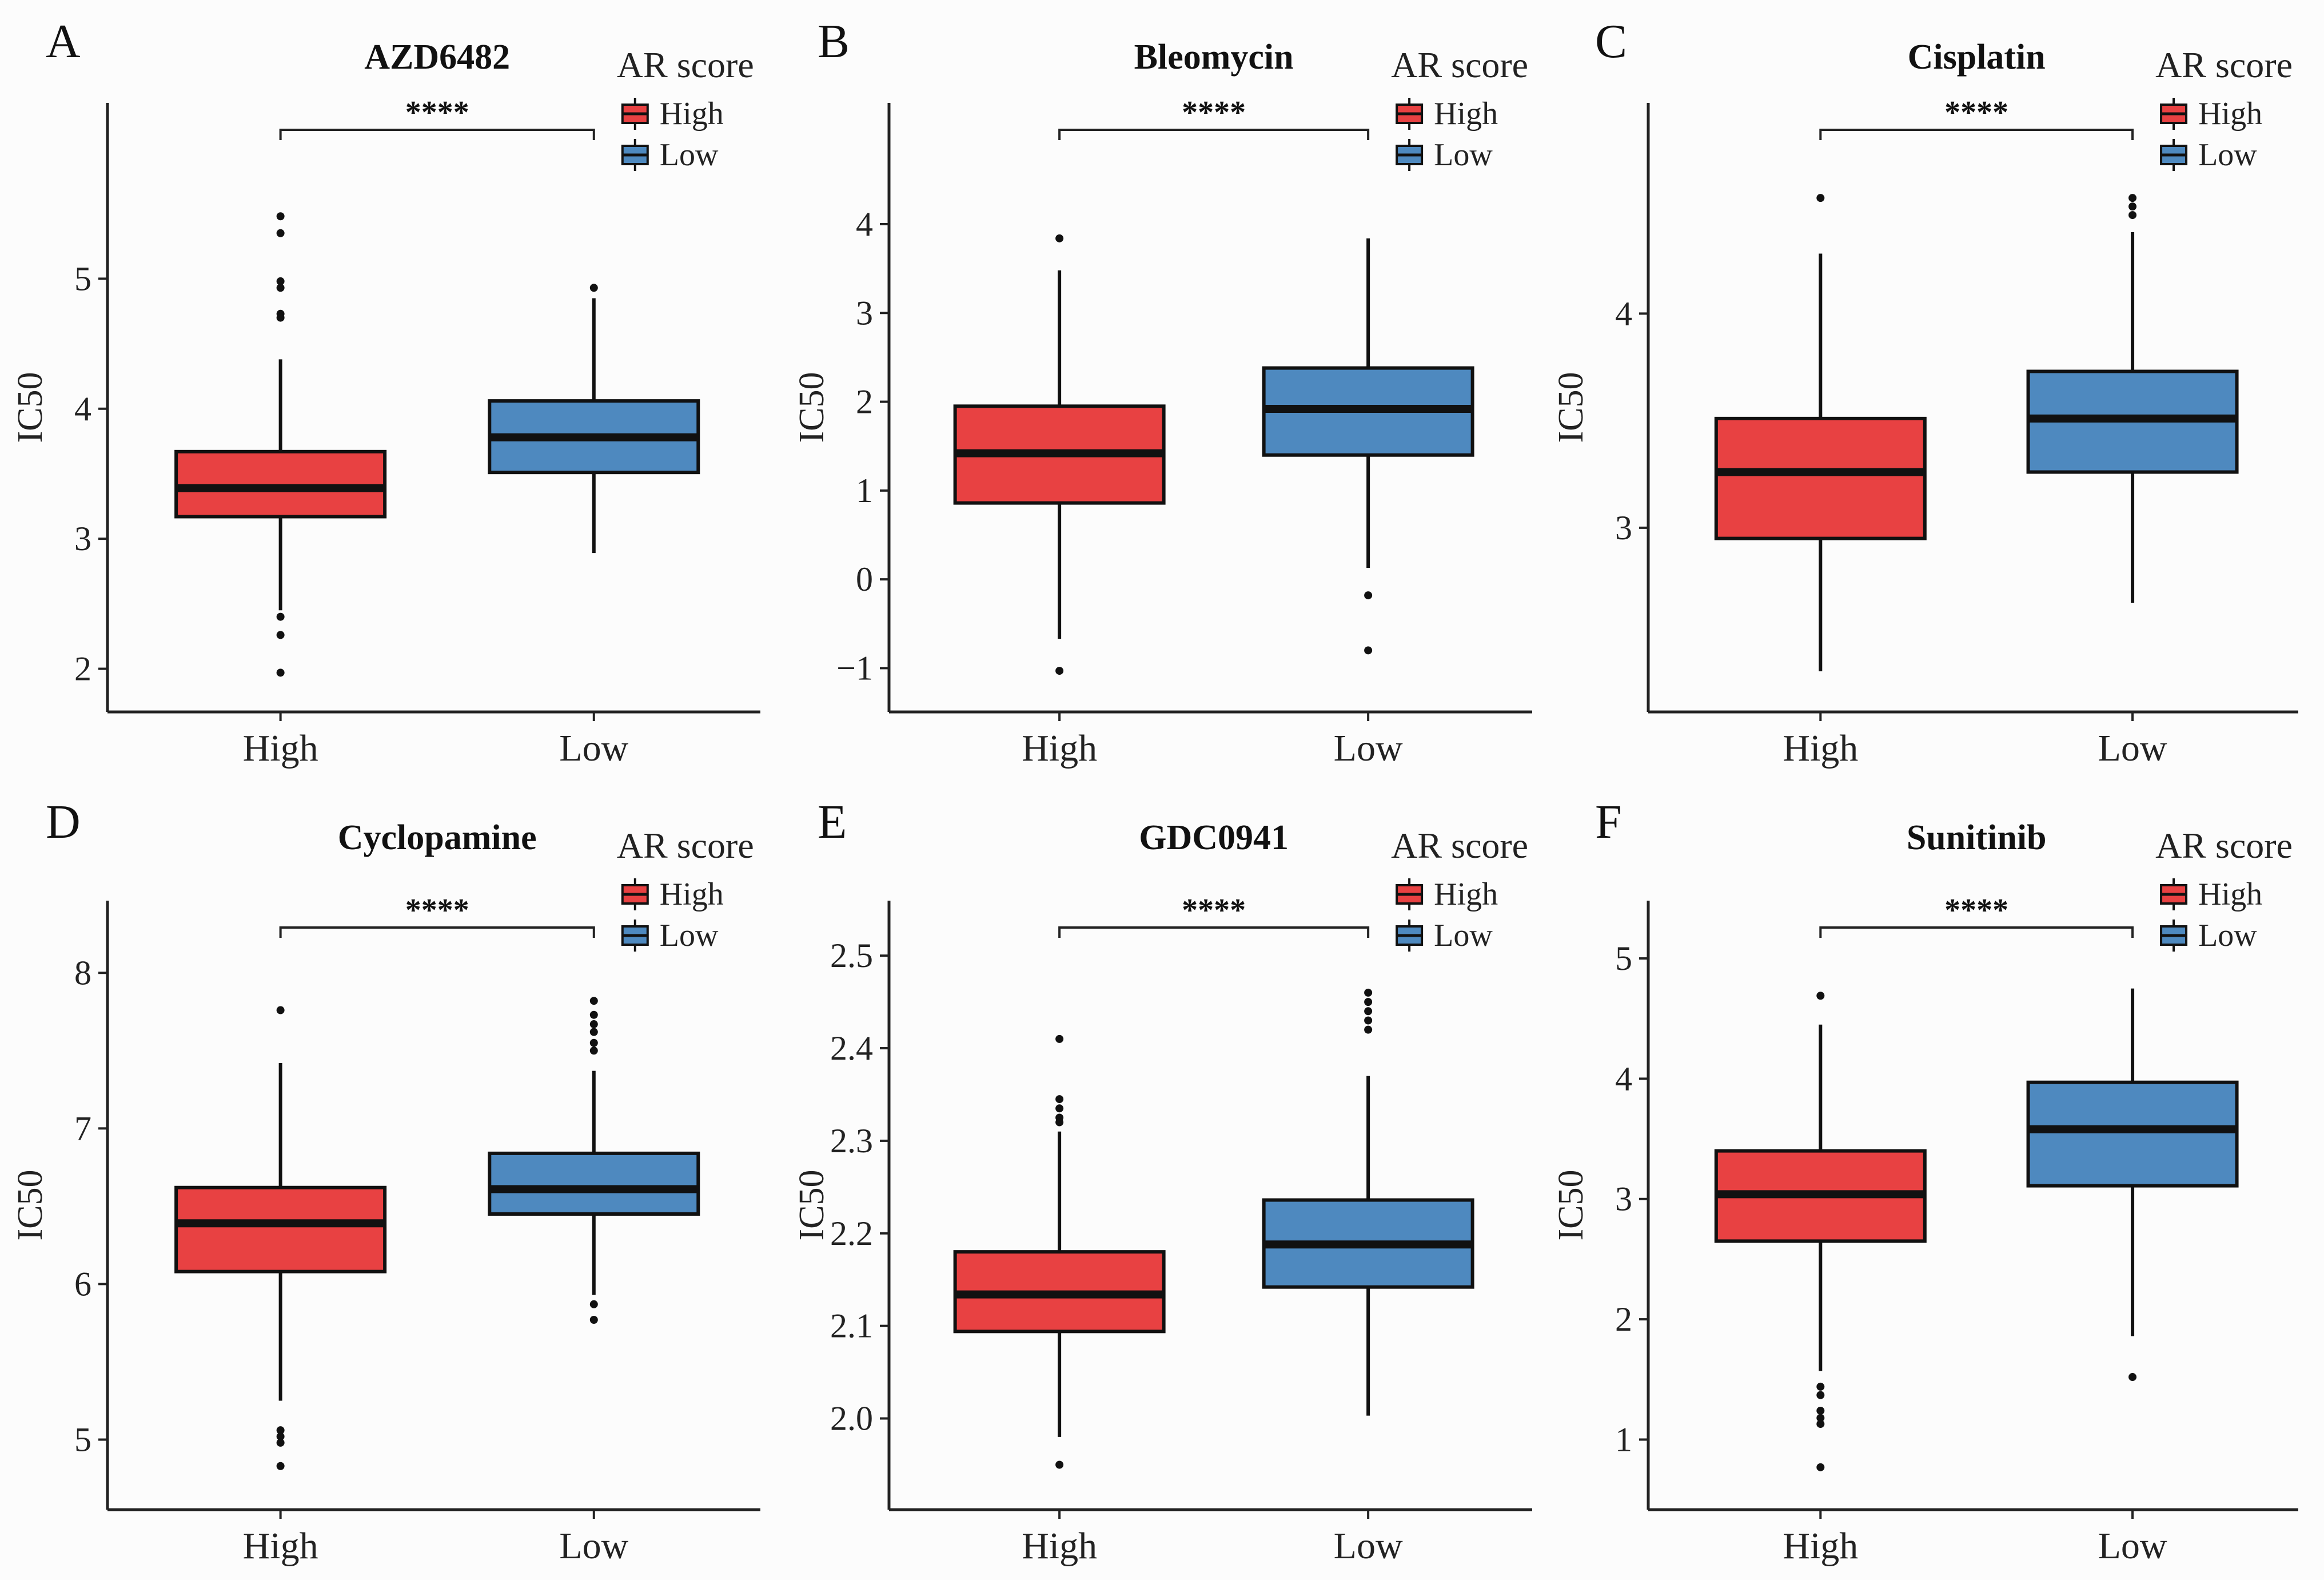  Describe the element at coordinates (852, 1326) in the screenshot. I see `y-tick-label: 2.1` at that location.